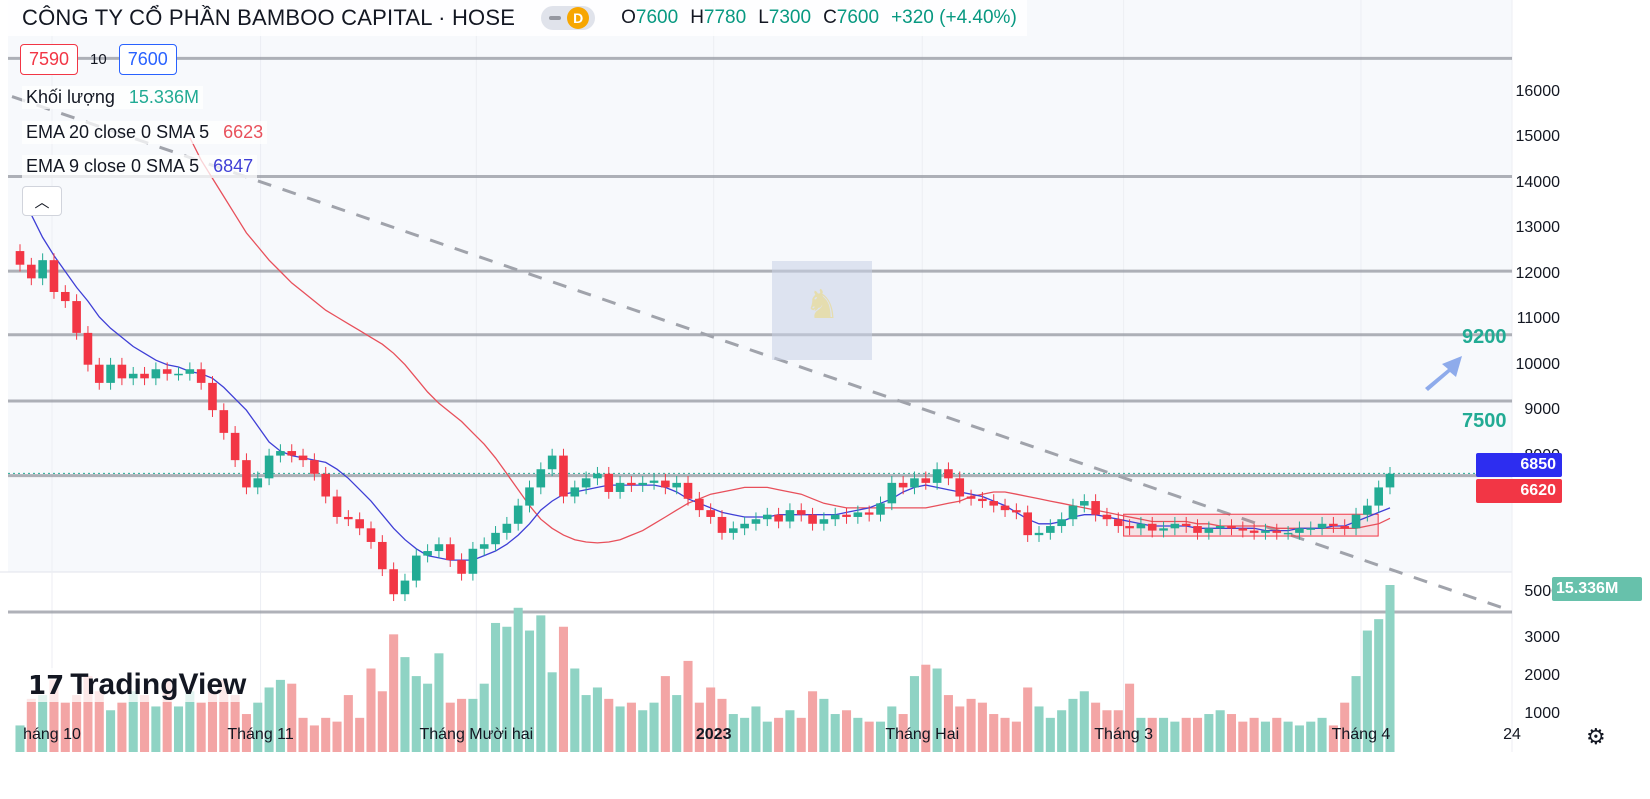 The height and width of the screenshot is (799, 1650). What do you see at coordinates (137, 685) in the screenshot?
I see `tradingview-logo: 𝟭𝟳 TradingView` at bounding box center [137, 685].